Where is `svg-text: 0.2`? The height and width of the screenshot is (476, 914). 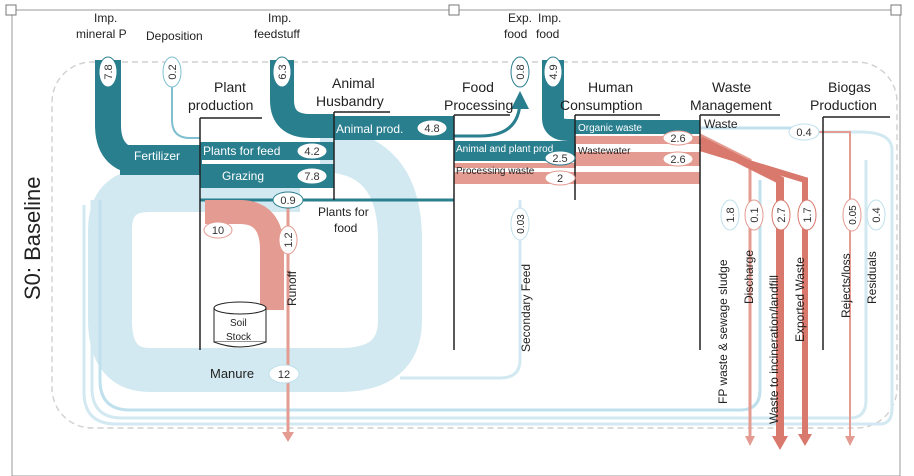 svg-text: 0.2 is located at coordinates (173, 71).